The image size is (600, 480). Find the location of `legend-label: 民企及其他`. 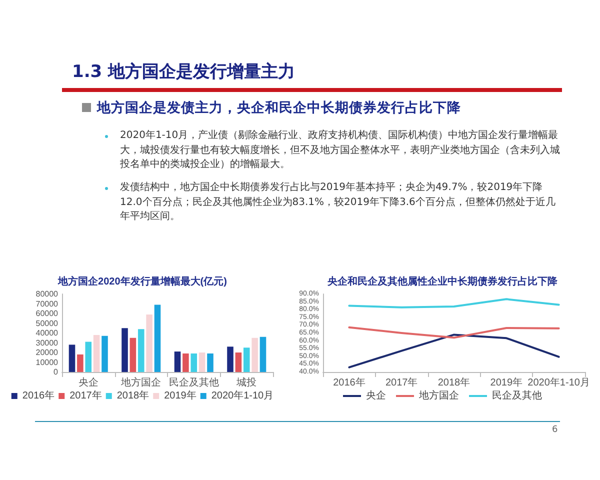

legend-label: 民企及其他 is located at coordinates (517, 396).